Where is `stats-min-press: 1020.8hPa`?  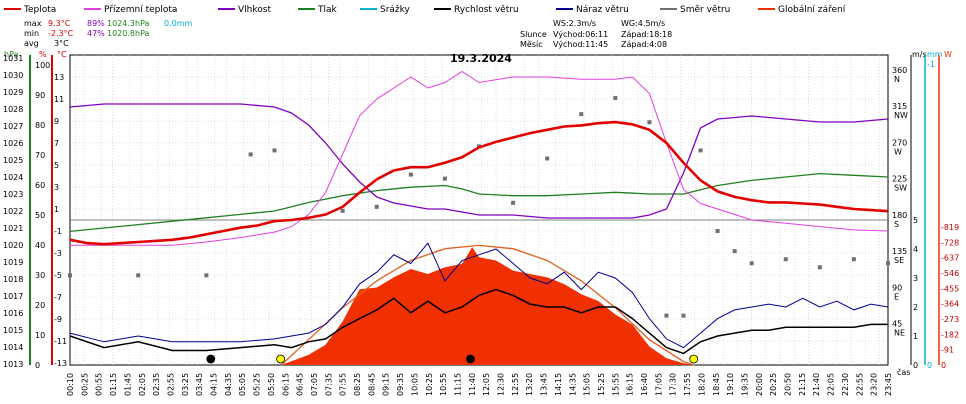 stats-min-press: 1020.8hPa is located at coordinates (128, 33).